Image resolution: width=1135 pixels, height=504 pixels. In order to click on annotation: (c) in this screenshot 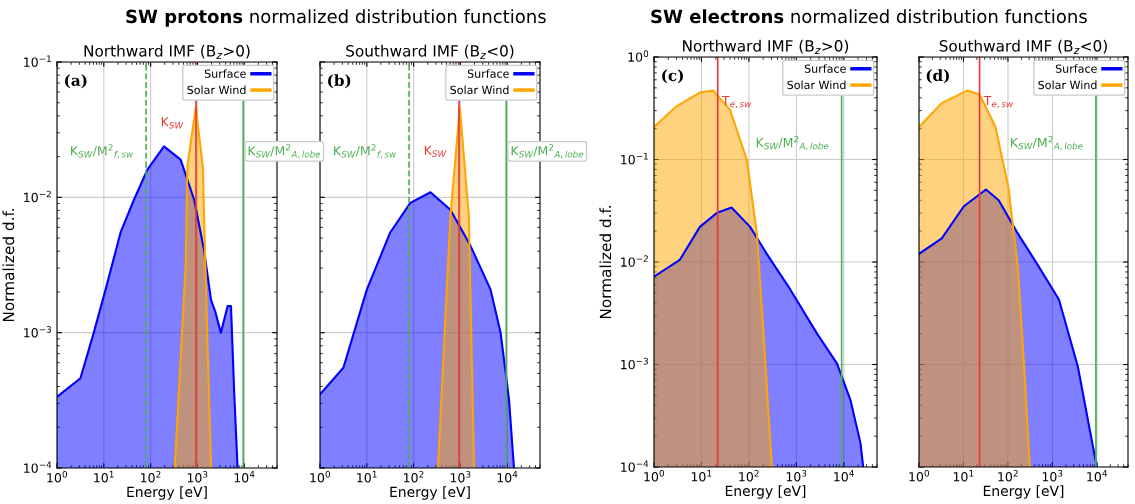, I will do `click(672, 76)`.